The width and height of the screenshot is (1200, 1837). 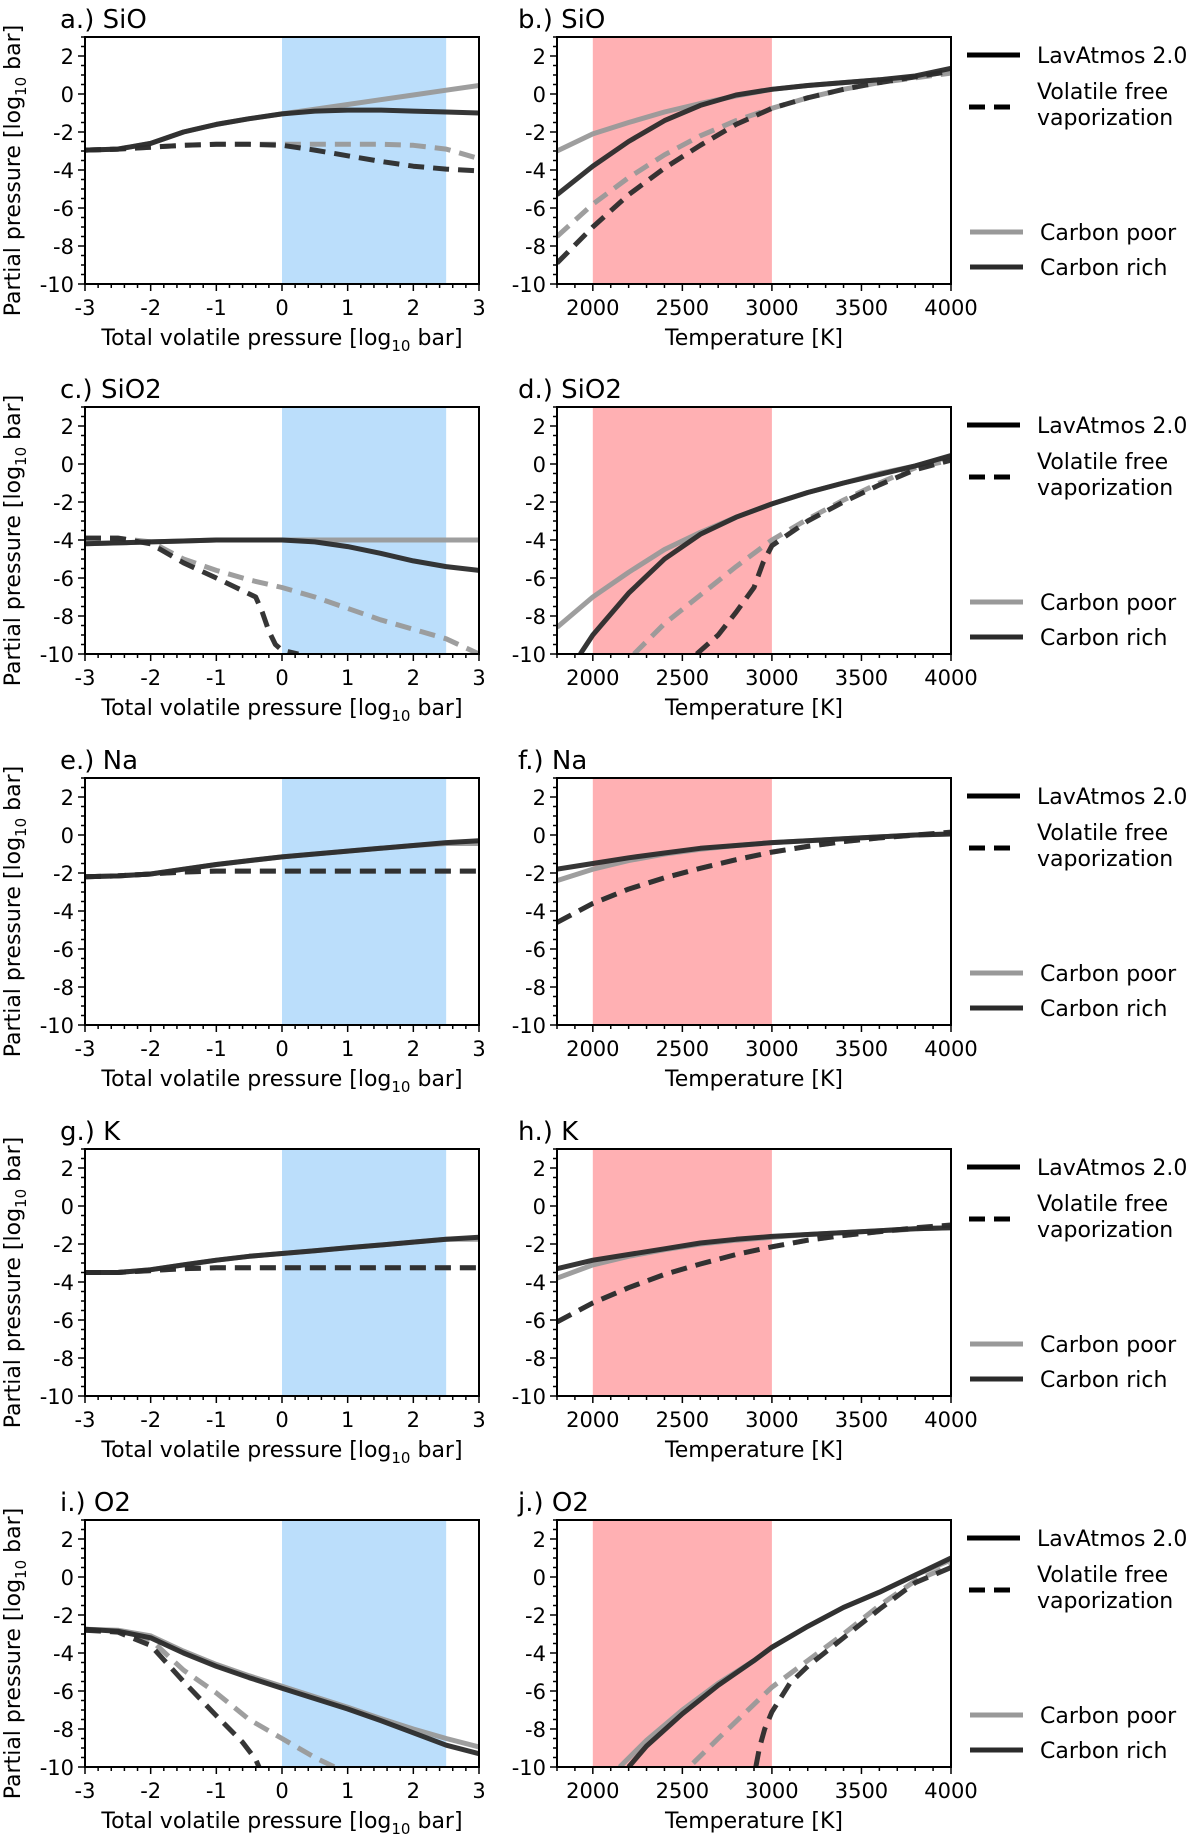 What do you see at coordinates (281, 308) in the screenshot?
I see `x-tick-label: 0` at bounding box center [281, 308].